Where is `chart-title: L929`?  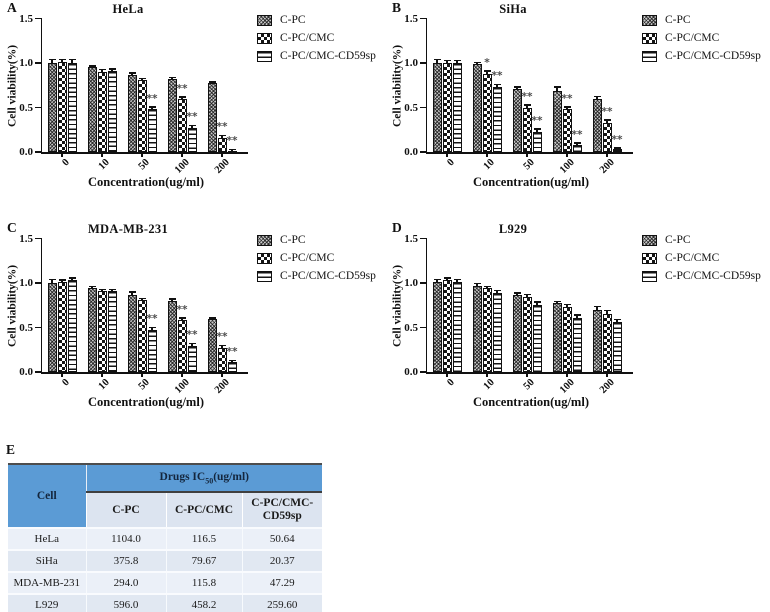
chart-title: L929 is located at coordinates (513, 229).